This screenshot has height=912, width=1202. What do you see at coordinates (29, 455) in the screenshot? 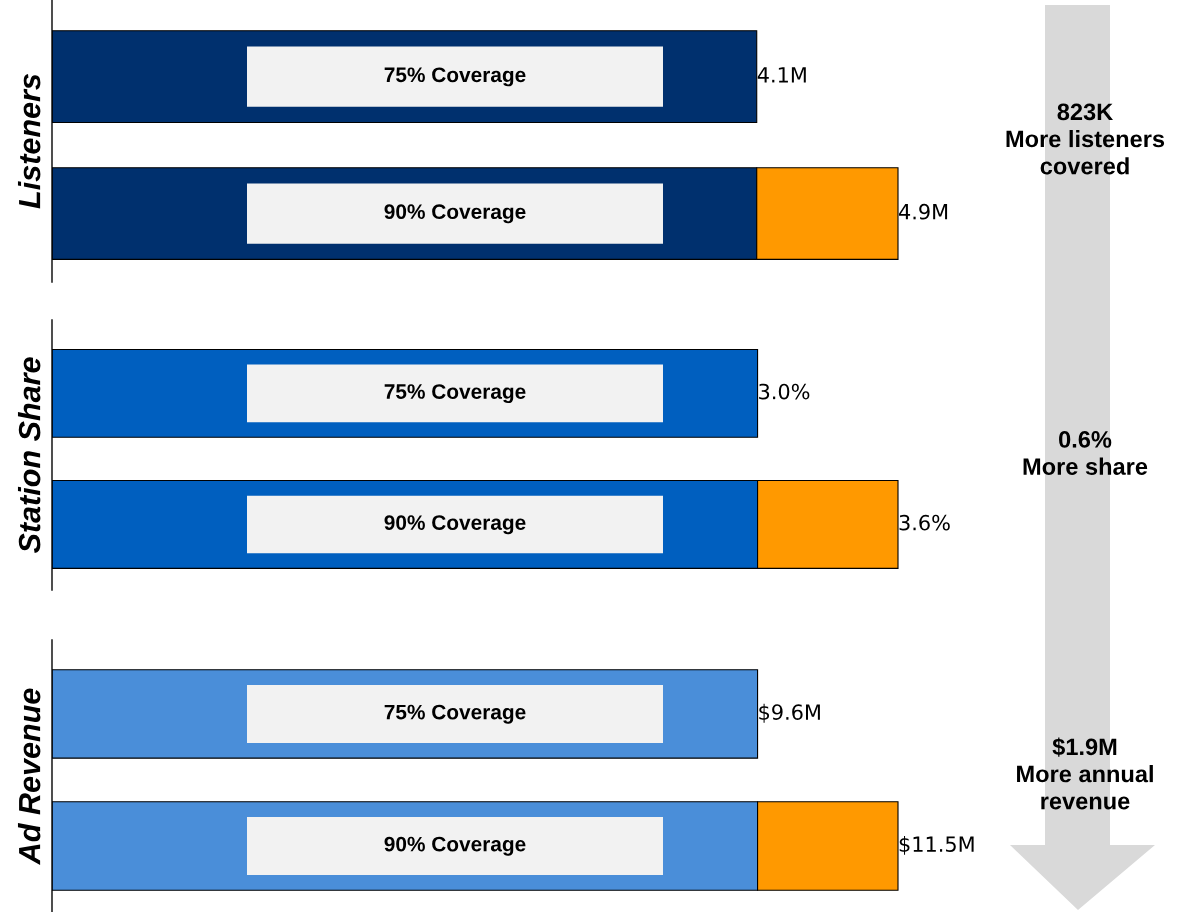
I see `y-axis-title: Station Share` at bounding box center [29, 455].